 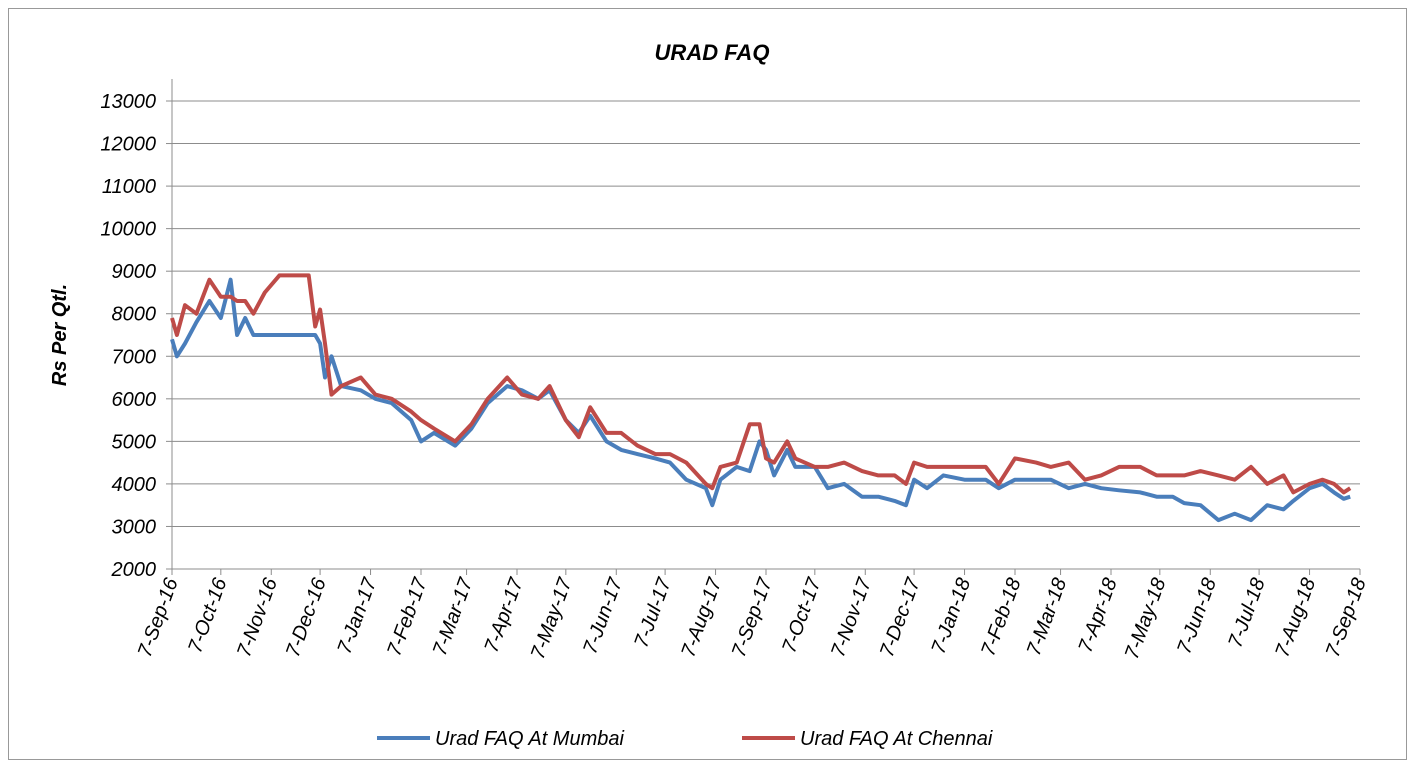 What do you see at coordinates (134, 315) in the screenshot?
I see `y-tick-label: 8000` at bounding box center [134, 315].